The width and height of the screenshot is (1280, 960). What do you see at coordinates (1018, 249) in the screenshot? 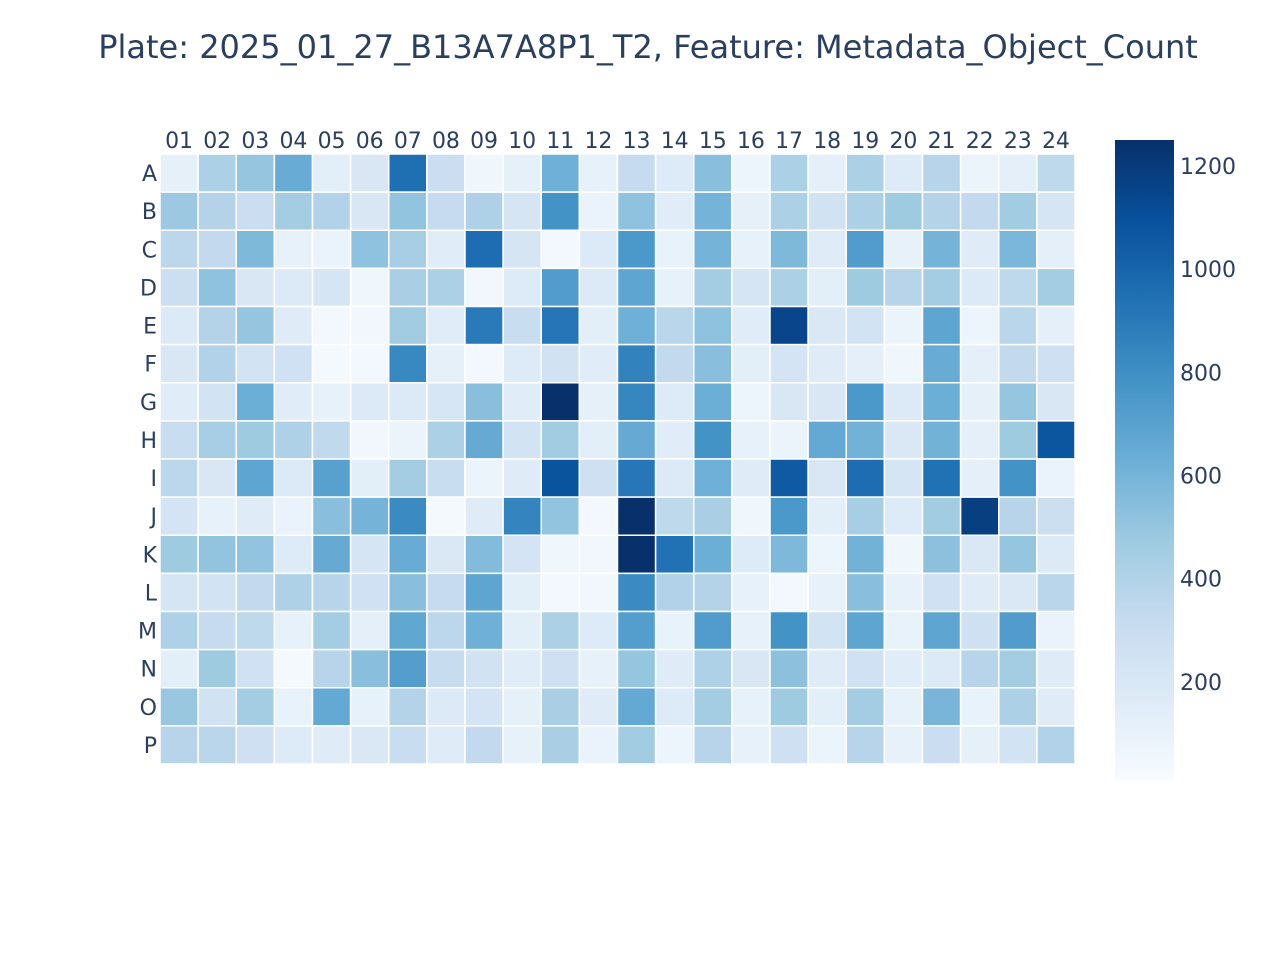
I see `heatmap-cell-C23` at bounding box center [1018, 249].